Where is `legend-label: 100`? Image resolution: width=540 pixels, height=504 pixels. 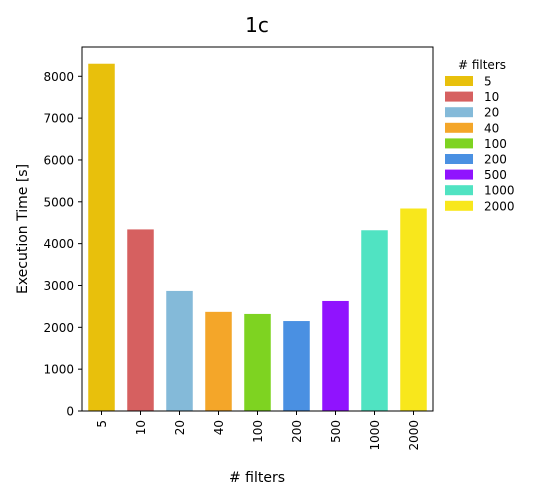 legend-label: 100 is located at coordinates (495, 144).